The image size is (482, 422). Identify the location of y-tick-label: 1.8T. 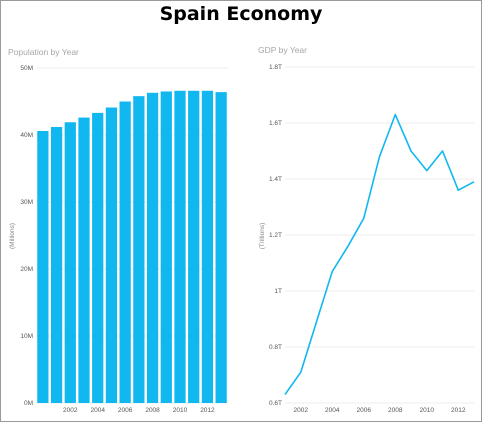
(275, 67).